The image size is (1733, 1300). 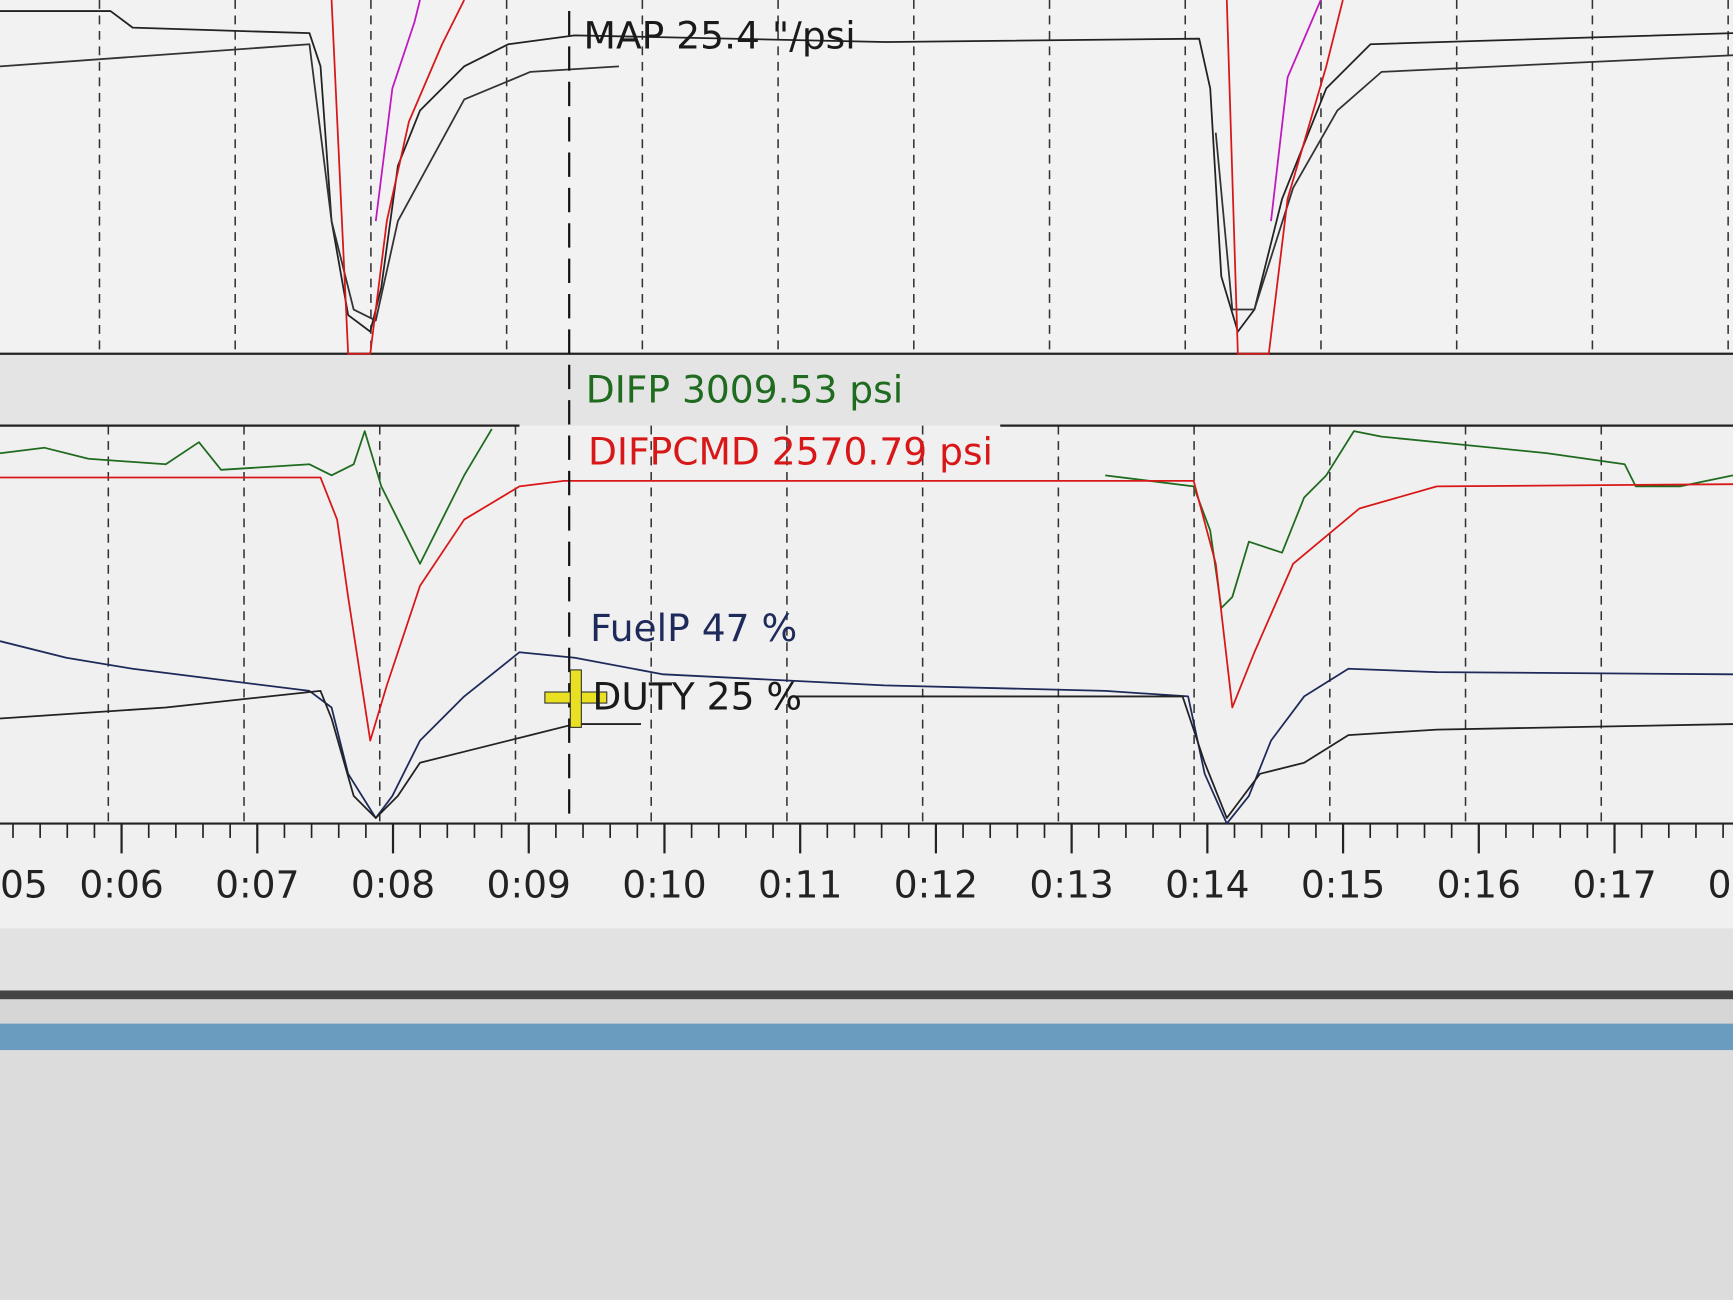 What do you see at coordinates (697, 697) in the screenshot?
I see `readout-label: DUTY 25 %` at bounding box center [697, 697].